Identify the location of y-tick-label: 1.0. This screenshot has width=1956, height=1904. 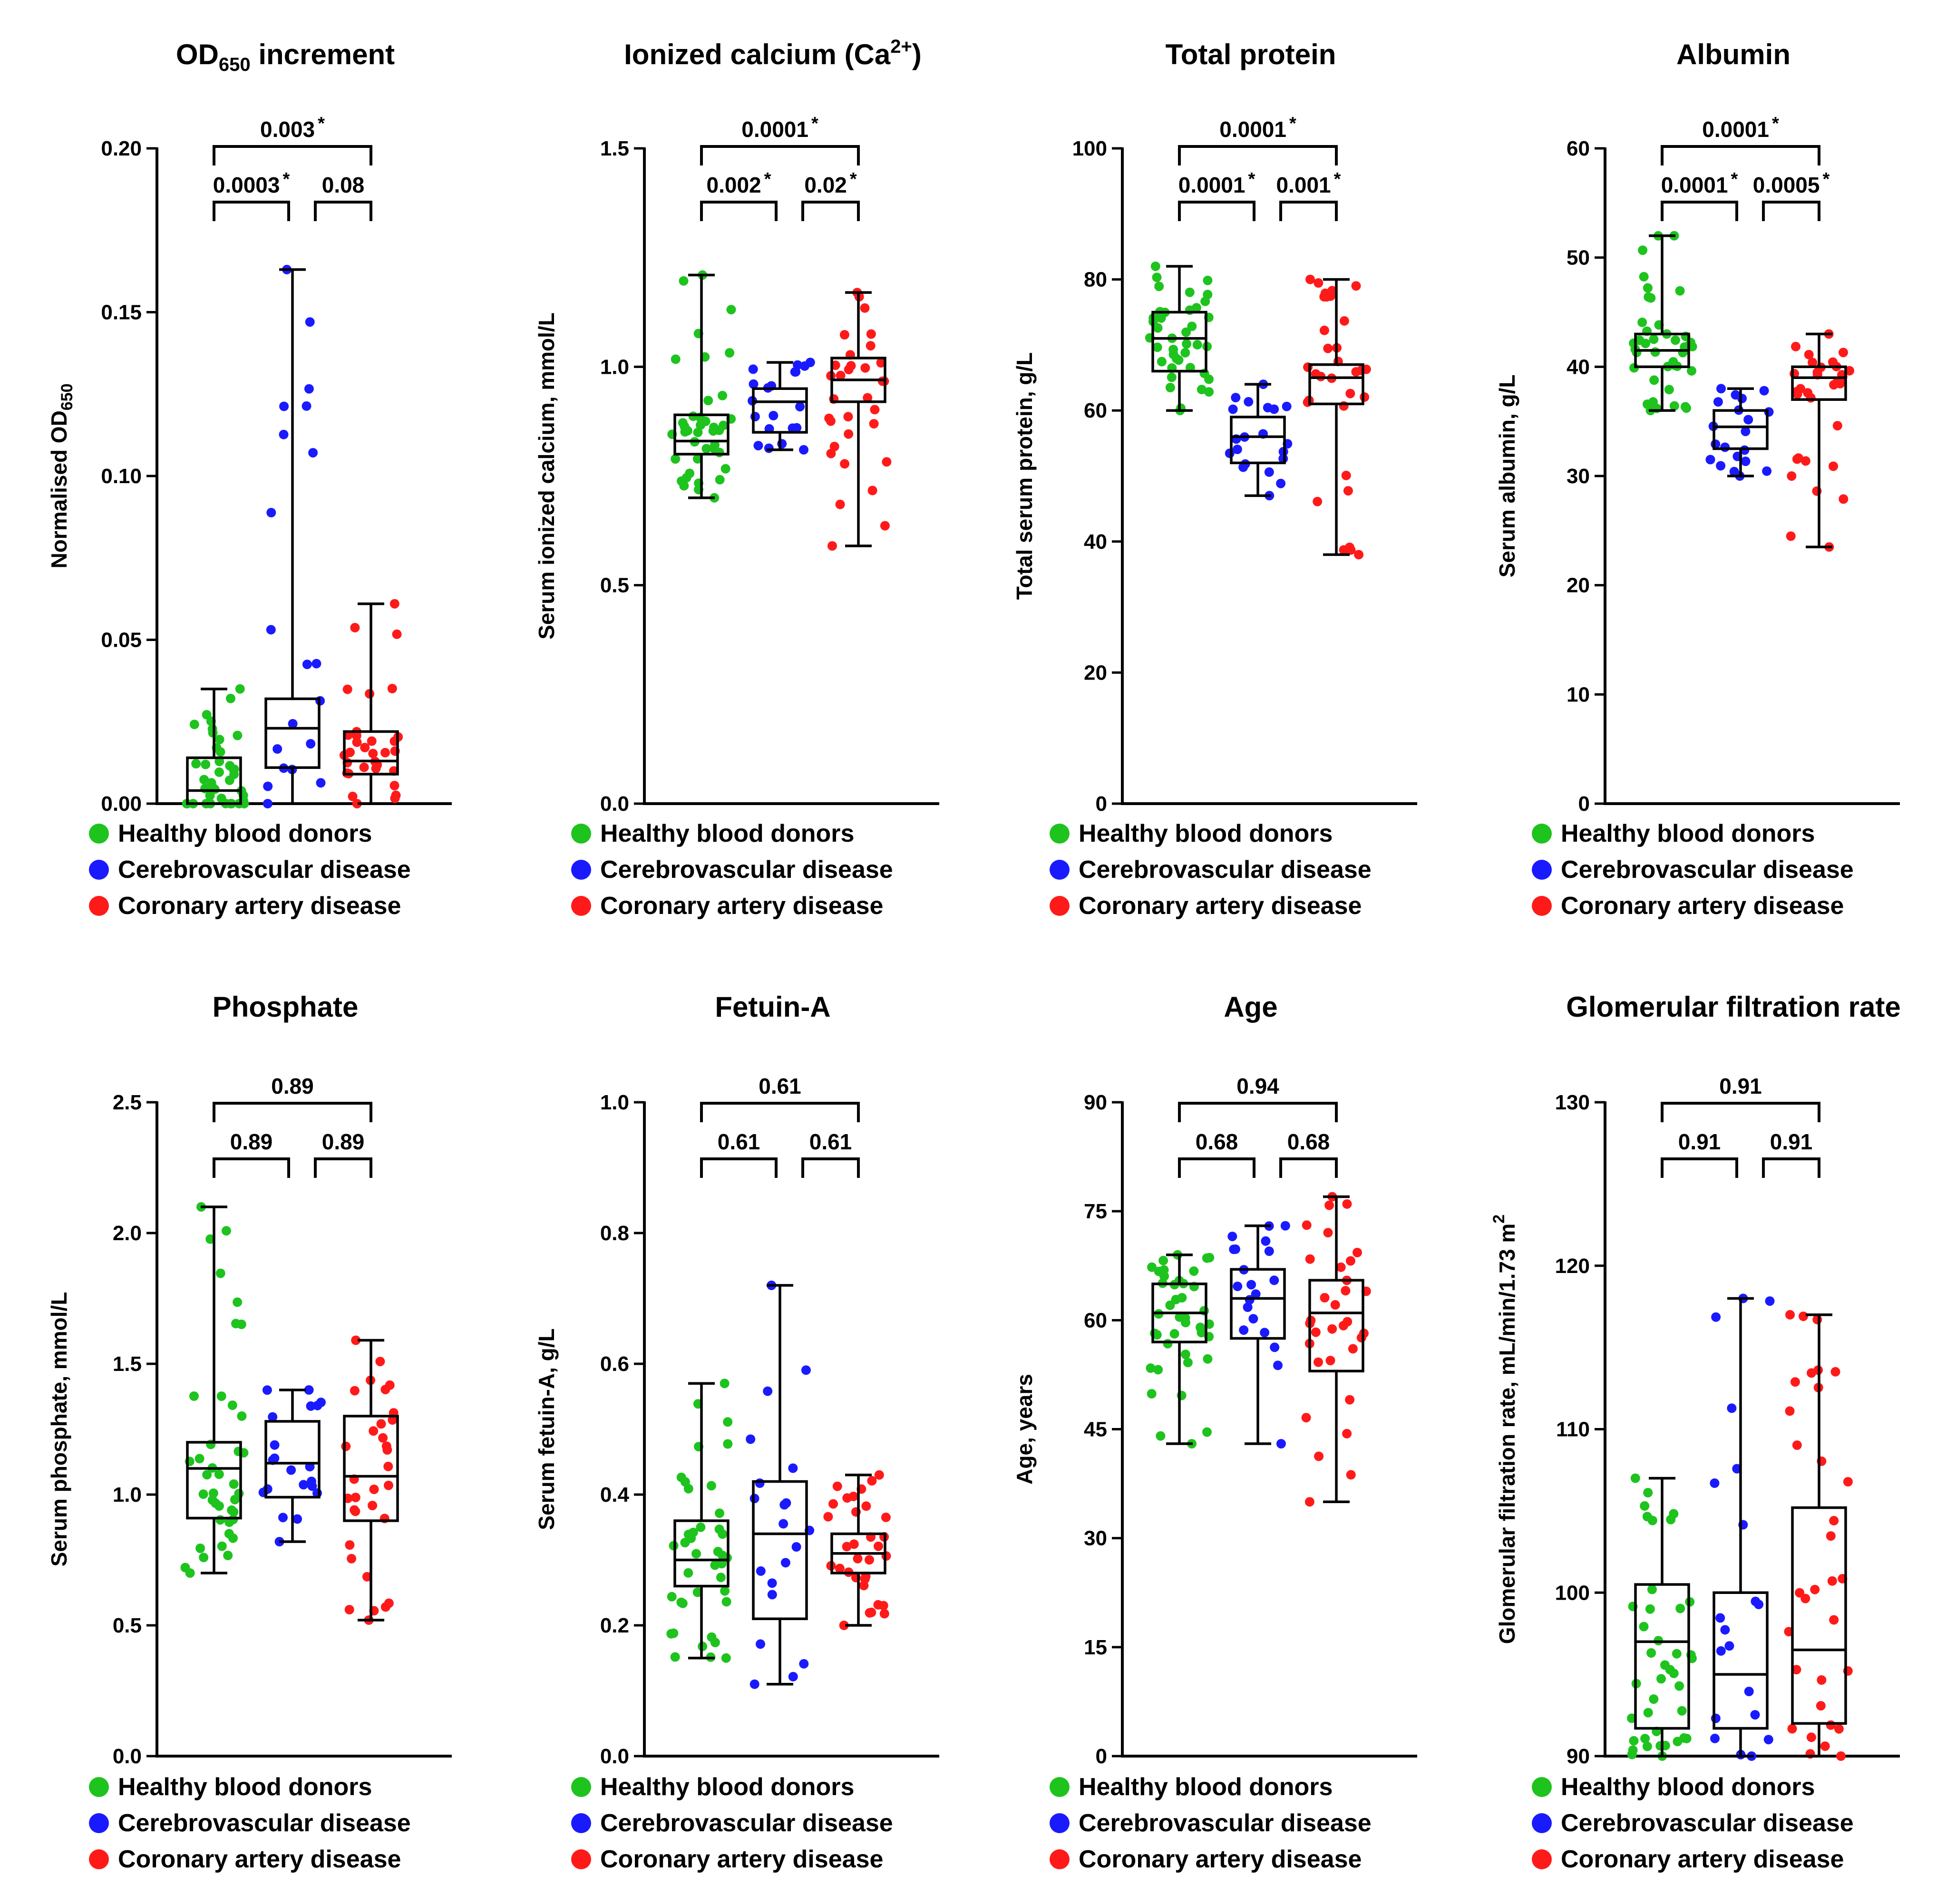
(128, 1494).